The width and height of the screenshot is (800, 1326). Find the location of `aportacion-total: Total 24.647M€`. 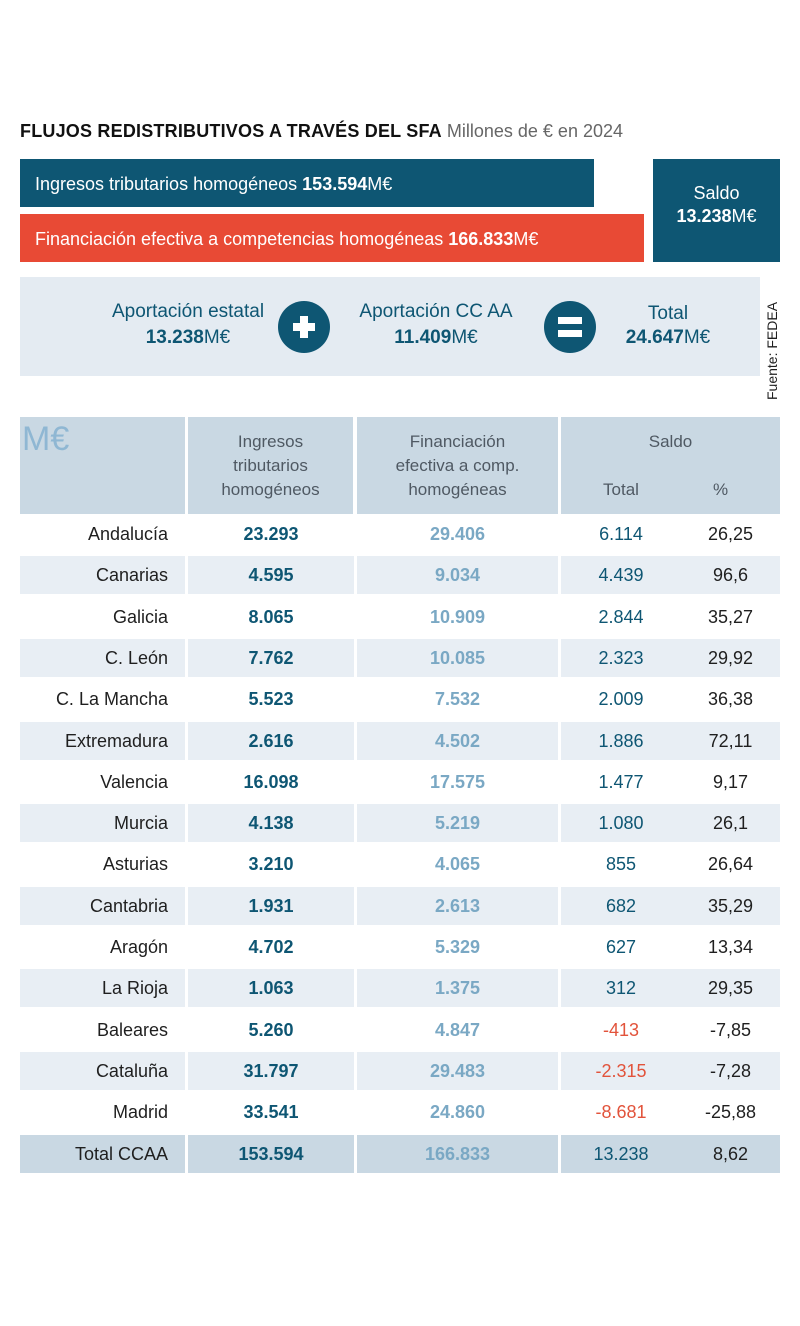

aportacion-total: Total 24.647M€ is located at coordinates (668, 326).